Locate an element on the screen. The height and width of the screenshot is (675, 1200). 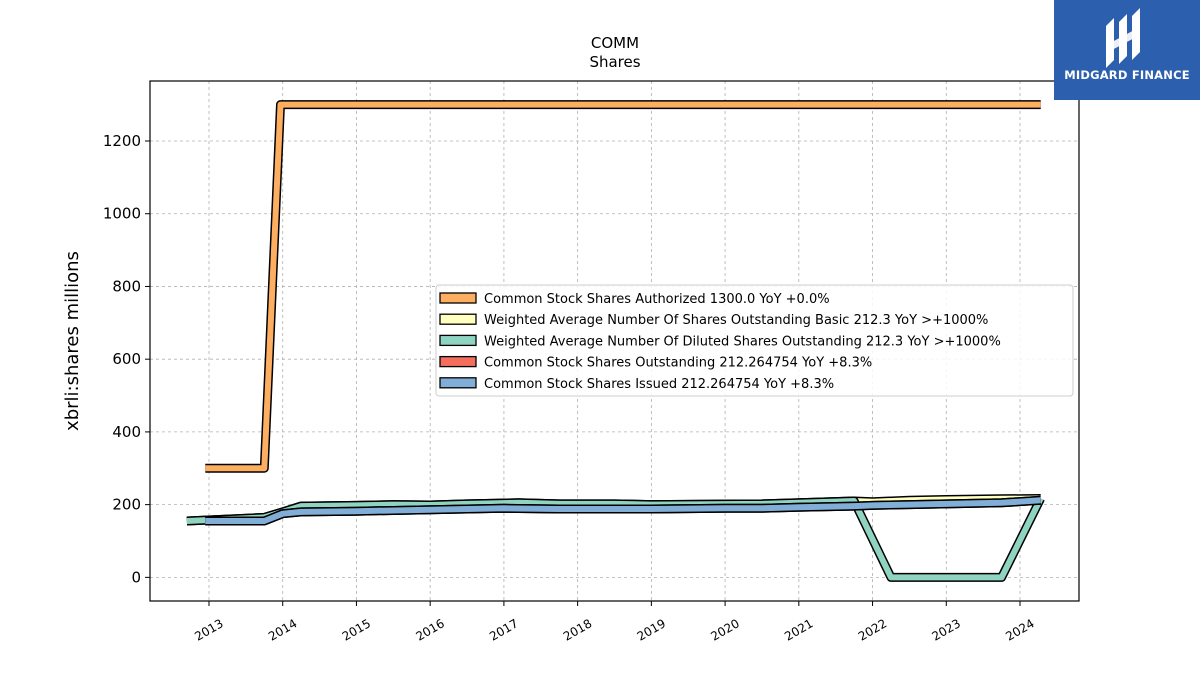
y-tick-label-1: 200 is located at coordinates (126, 505).